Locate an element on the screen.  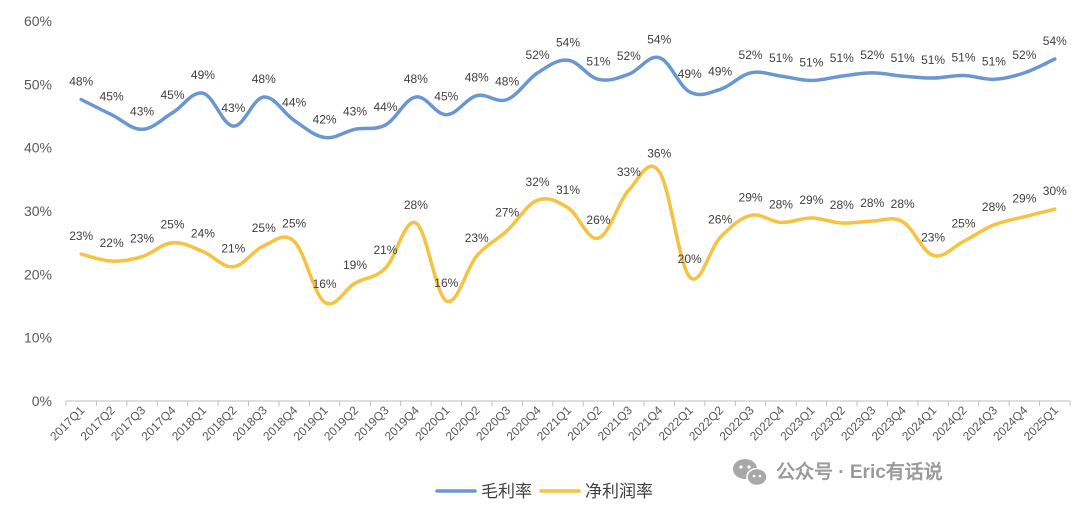
legend-label-gross-margin: 毛利率 is located at coordinates (506, 491).